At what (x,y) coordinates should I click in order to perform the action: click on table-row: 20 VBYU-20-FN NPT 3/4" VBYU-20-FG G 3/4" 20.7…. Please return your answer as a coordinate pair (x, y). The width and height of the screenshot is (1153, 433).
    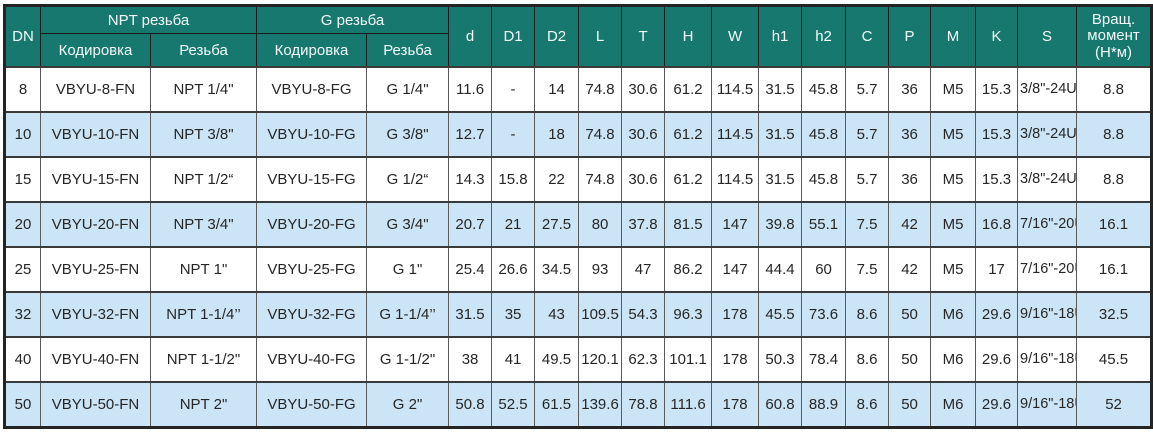
    Looking at the image, I should click on (578, 224).